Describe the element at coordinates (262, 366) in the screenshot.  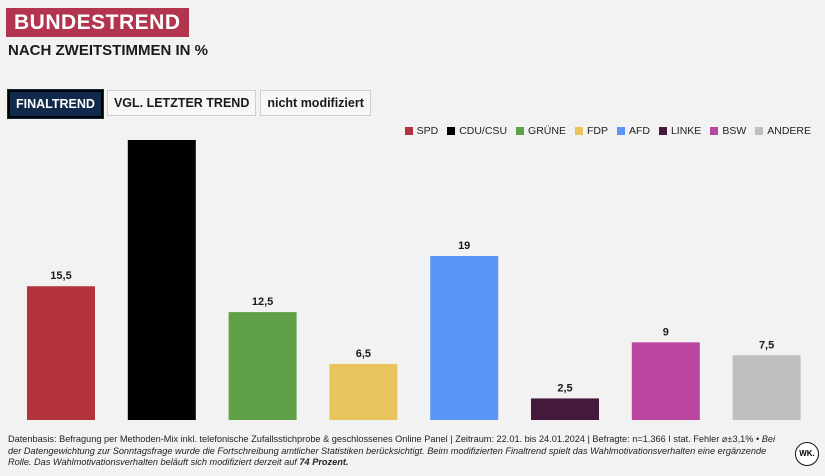
I see `bar-grüne` at that location.